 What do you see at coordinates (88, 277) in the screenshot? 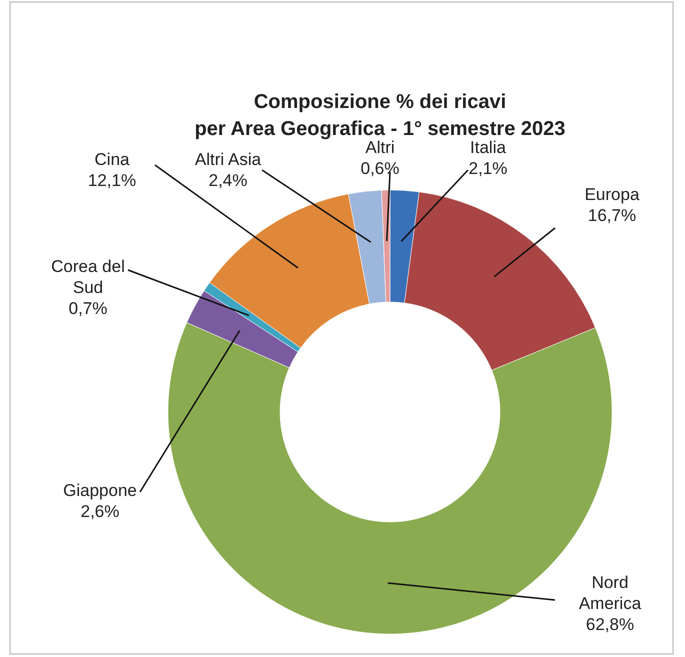
I see `slice-label: Corea del Sud` at bounding box center [88, 277].